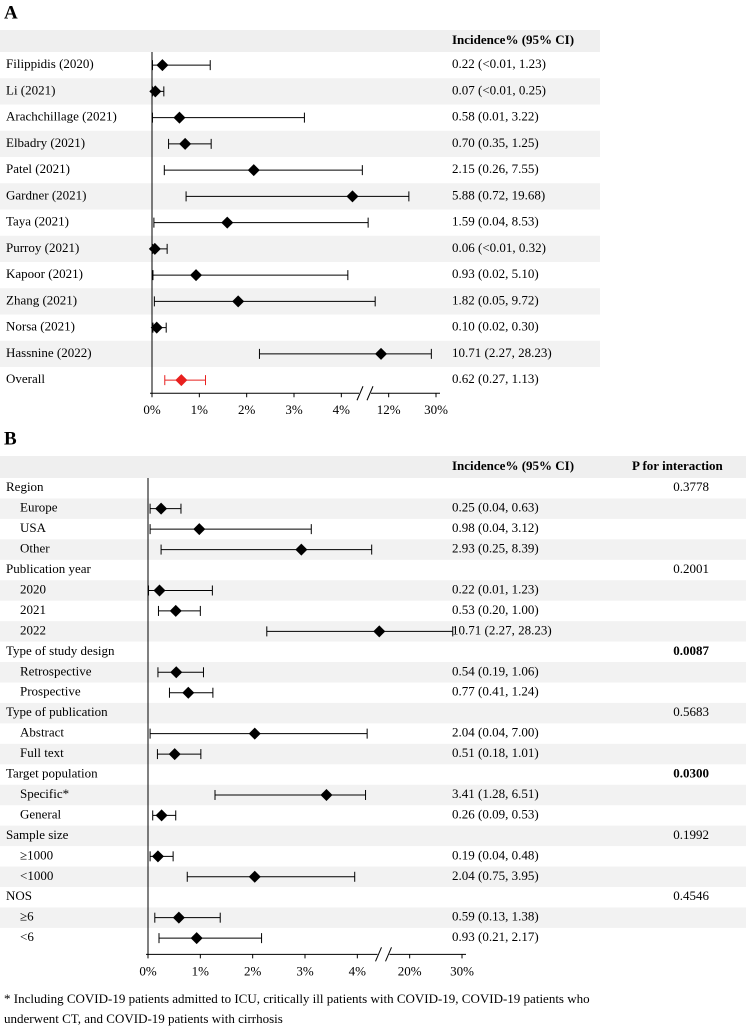 Image resolution: width=746 pixels, height=1033 pixels. What do you see at coordinates (499, 63) in the screenshot?
I see `value-label: 0.22 (<0.01, 1.23)` at bounding box center [499, 63].